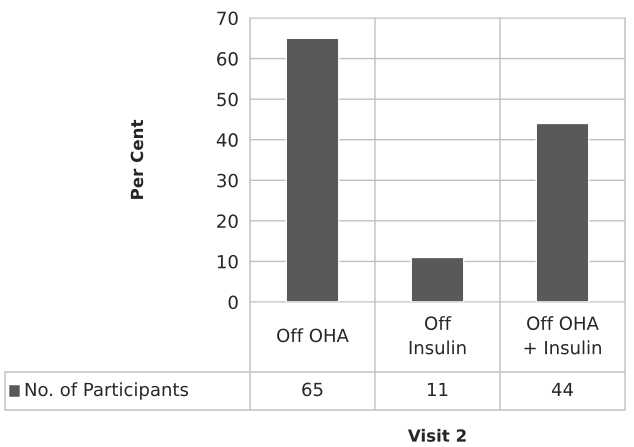 Image resolution: width=634 pixels, height=447 pixels. Describe the element at coordinates (227, 221) in the screenshot. I see `y-tick-label: 20` at that location.